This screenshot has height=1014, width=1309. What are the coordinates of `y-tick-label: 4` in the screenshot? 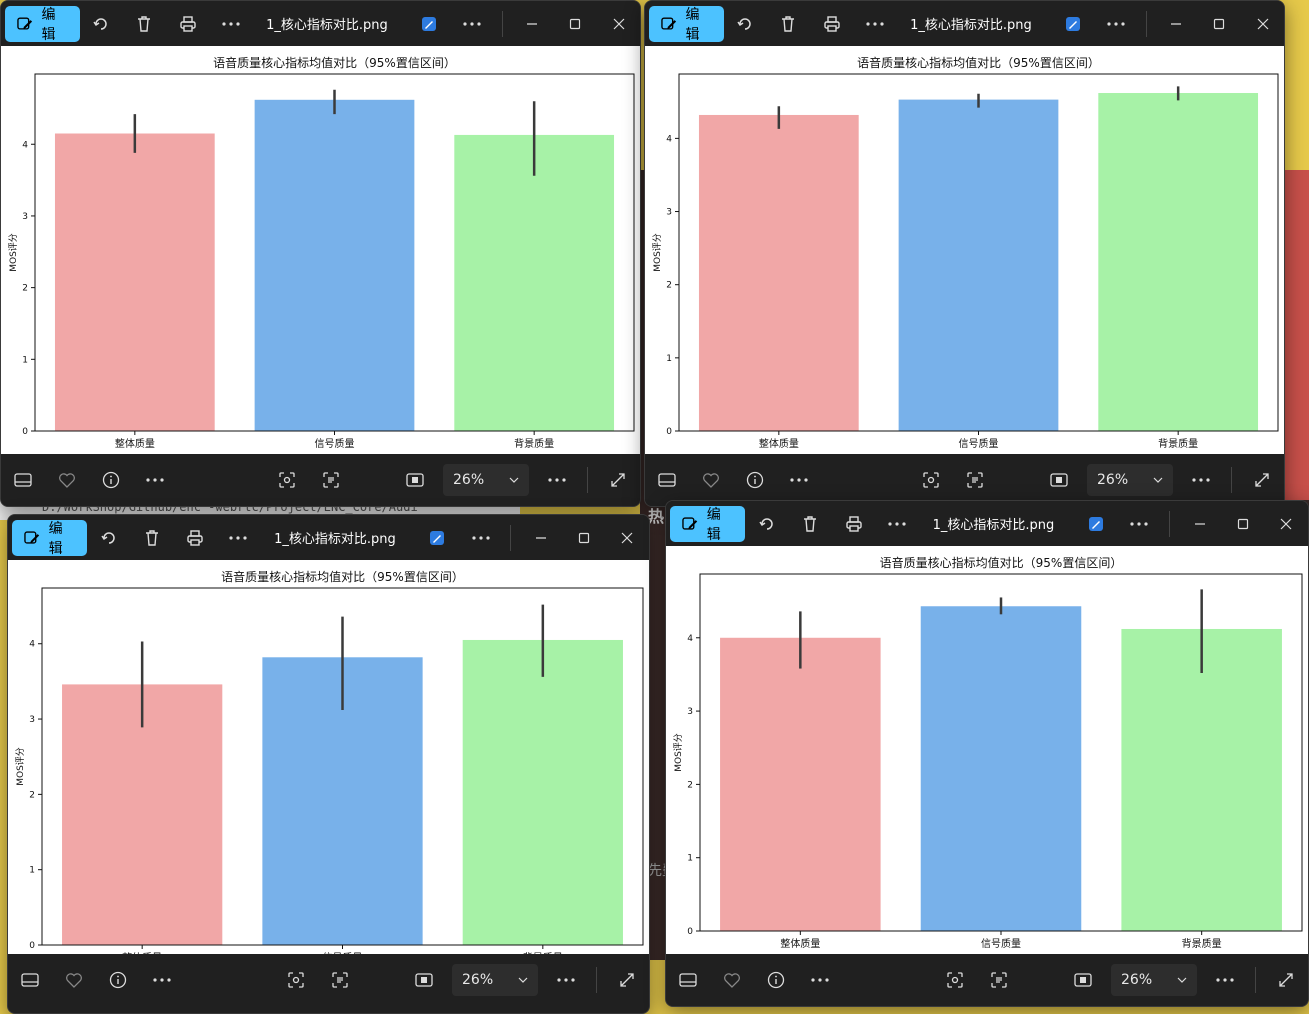 It's located at (669, 139).